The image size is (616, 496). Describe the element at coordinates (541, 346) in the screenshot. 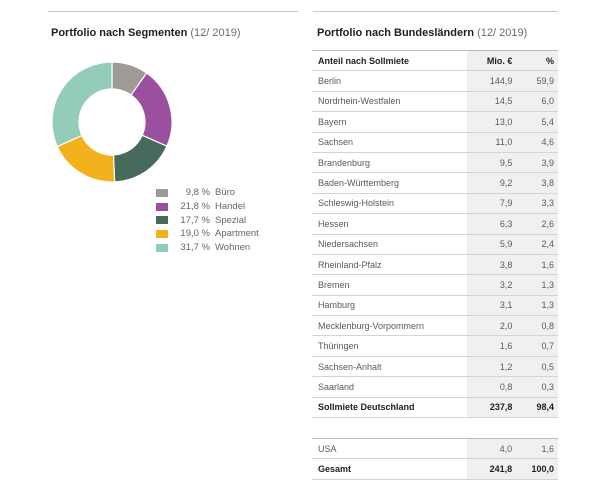

I see `row-pct: 0,7` at that location.